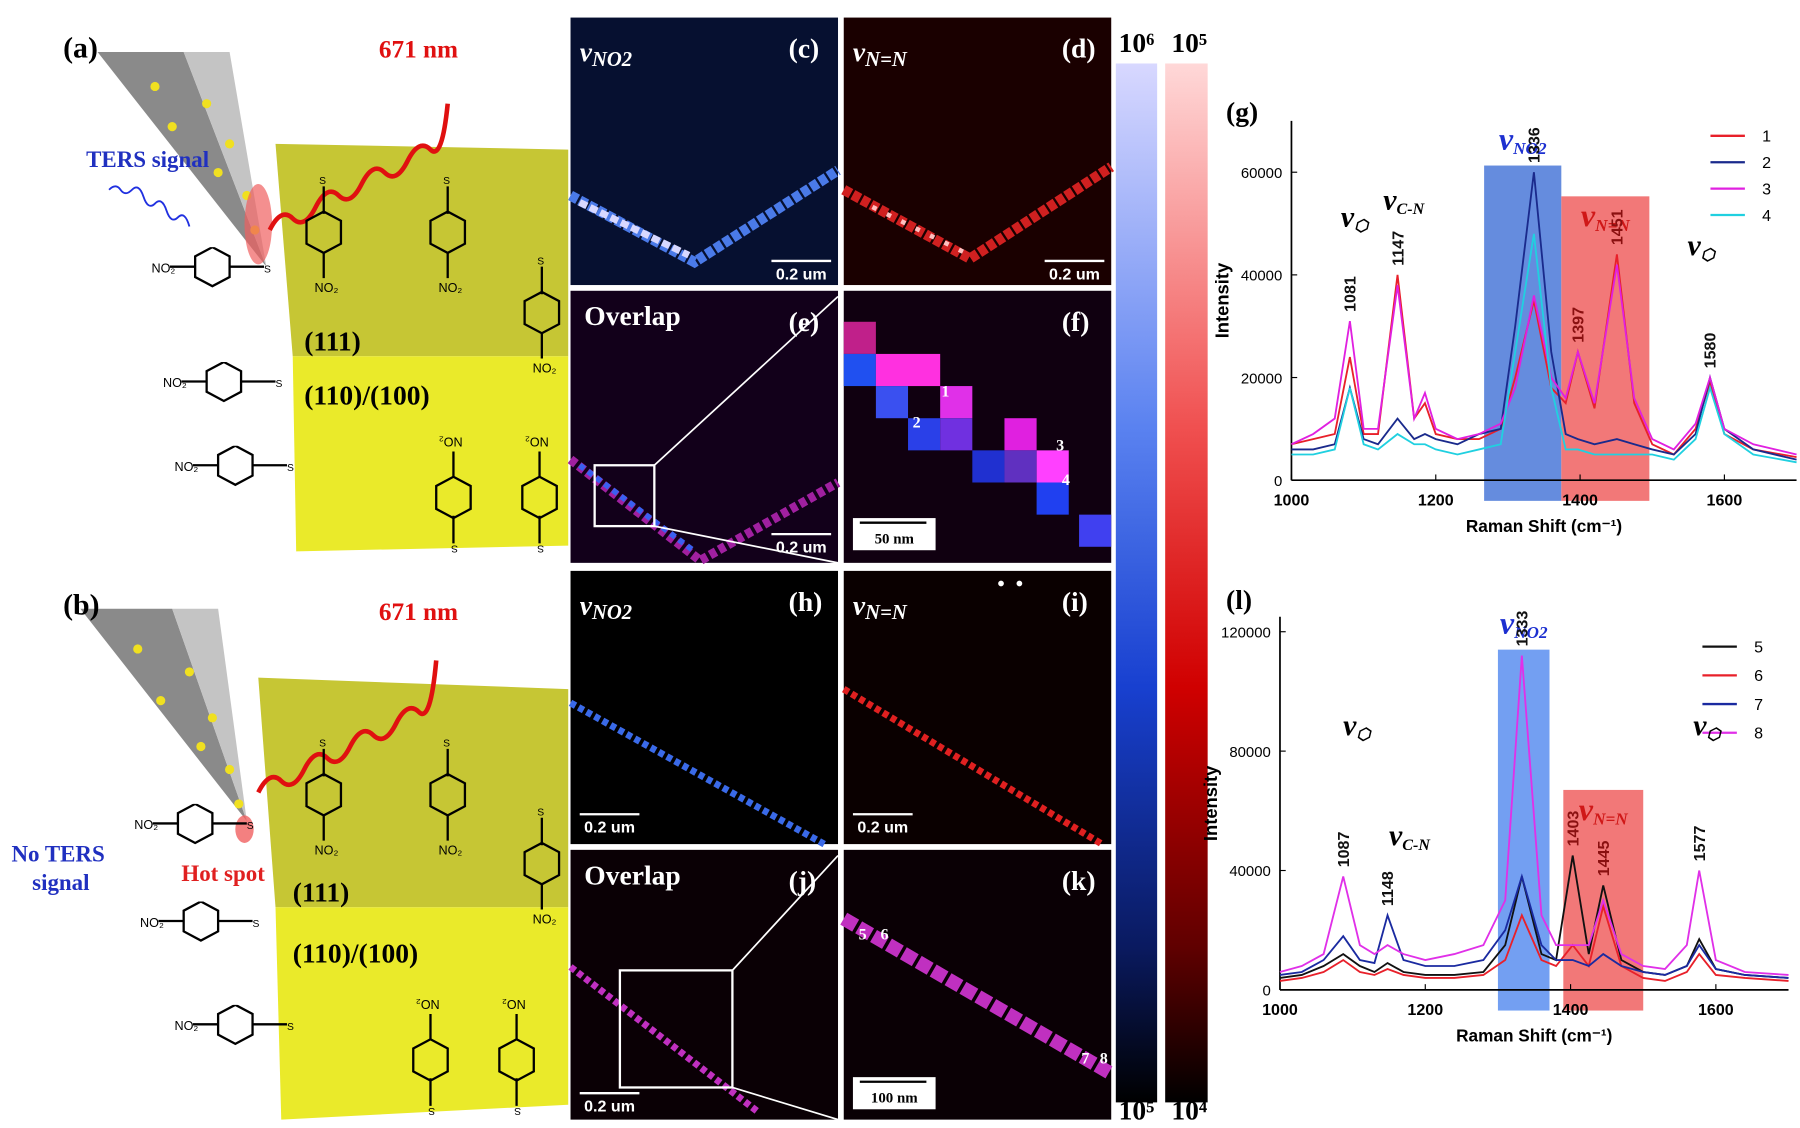 This screenshot has height=1128, width=1800. What do you see at coordinates (1351, 294) in the screenshot?
I see `peak-label: 1081` at bounding box center [1351, 294].